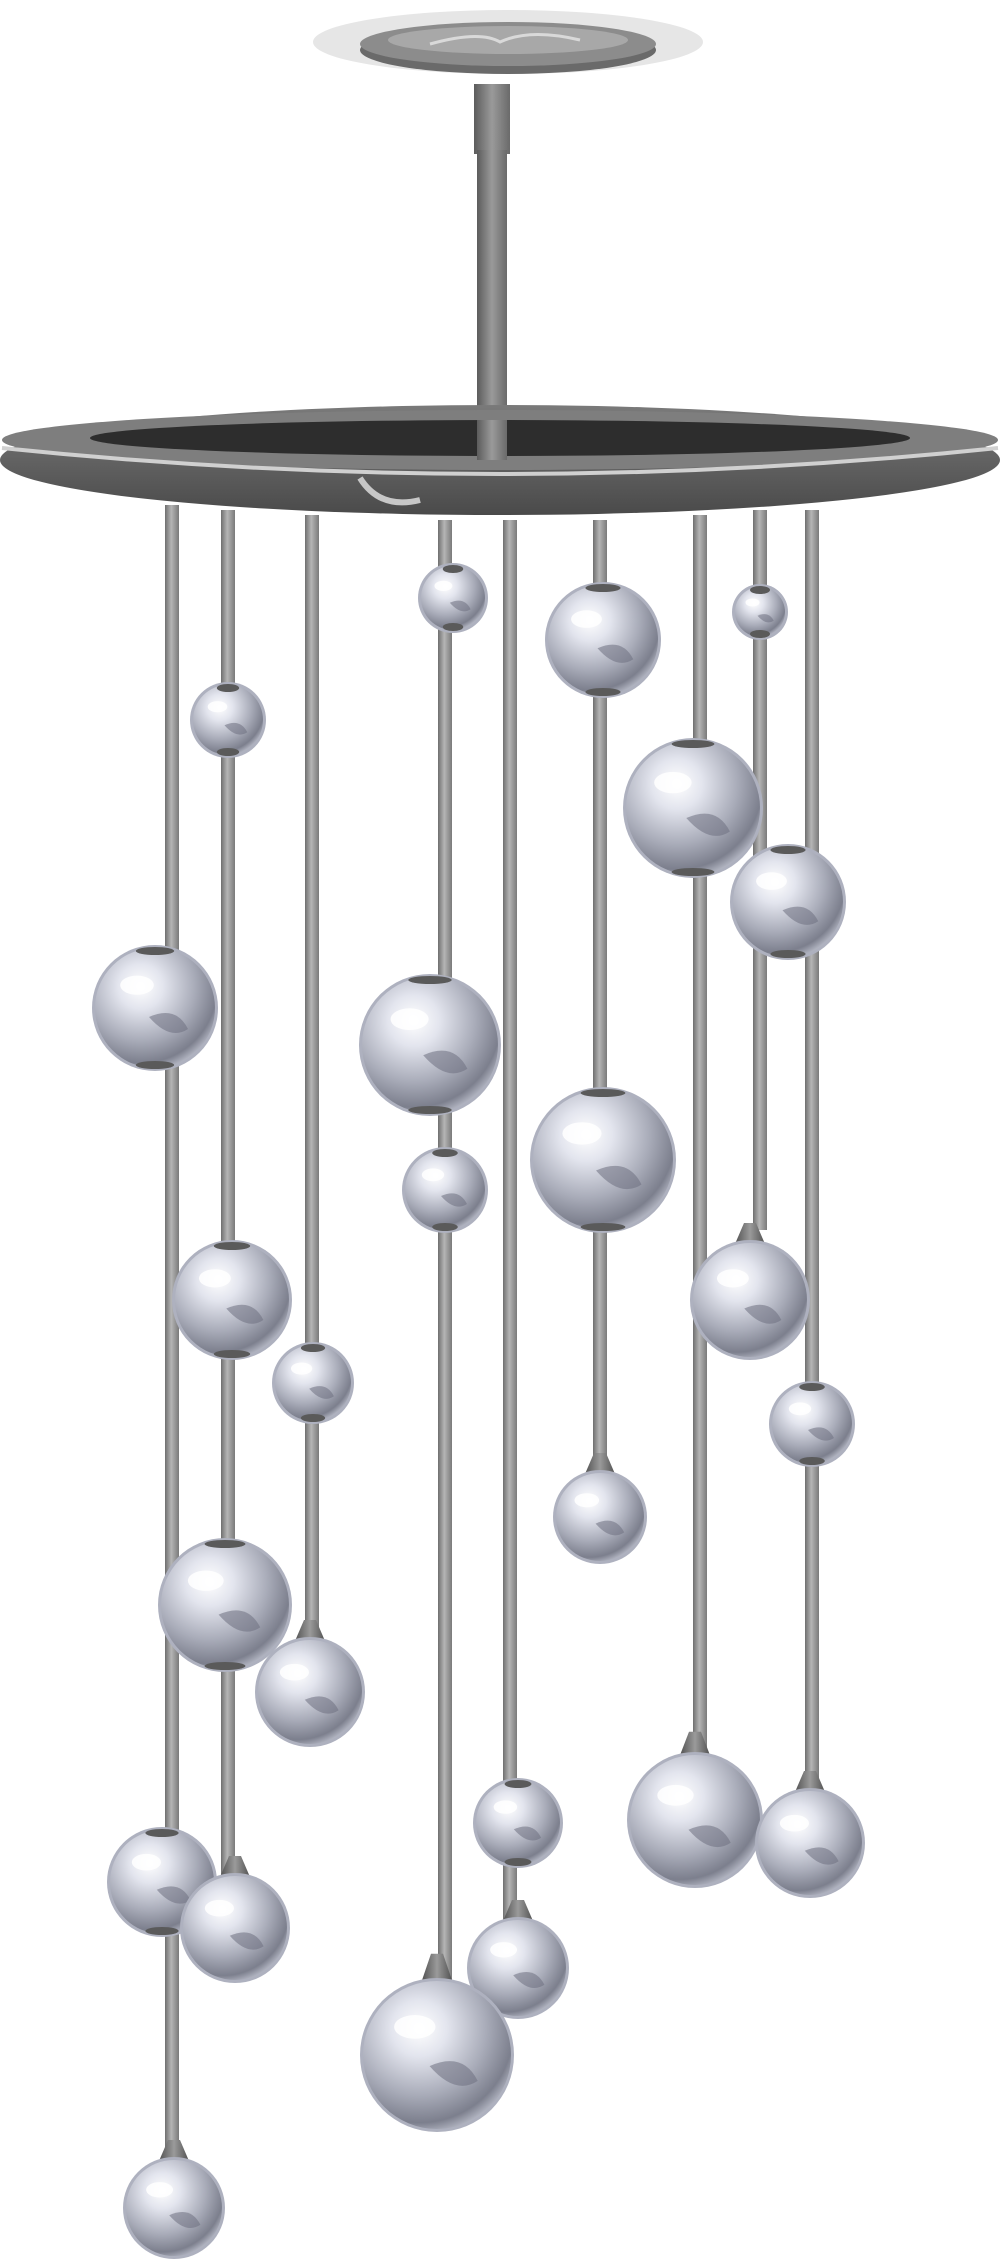  What do you see at coordinates (492, 272) in the screenshot?
I see `center-stem` at bounding box center [492, 272].